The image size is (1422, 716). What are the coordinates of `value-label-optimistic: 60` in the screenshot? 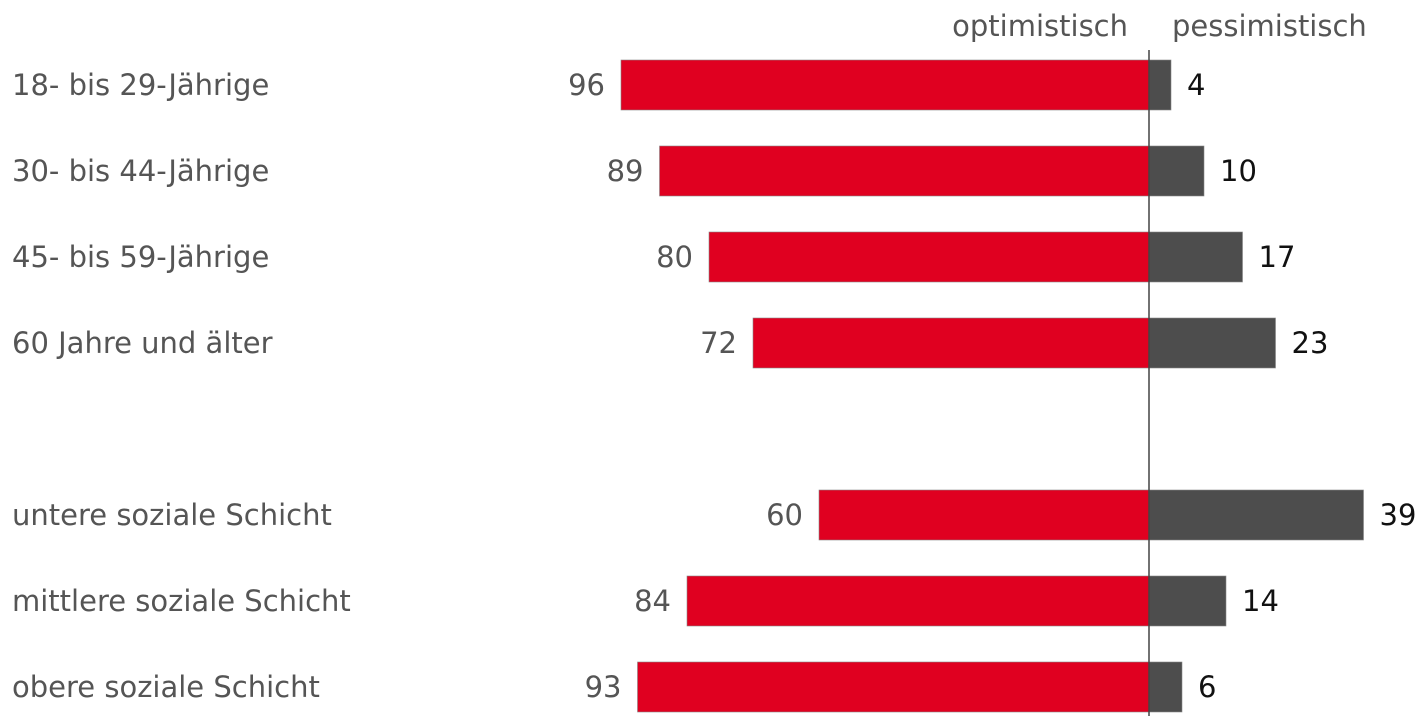 It's located at (784, 515).